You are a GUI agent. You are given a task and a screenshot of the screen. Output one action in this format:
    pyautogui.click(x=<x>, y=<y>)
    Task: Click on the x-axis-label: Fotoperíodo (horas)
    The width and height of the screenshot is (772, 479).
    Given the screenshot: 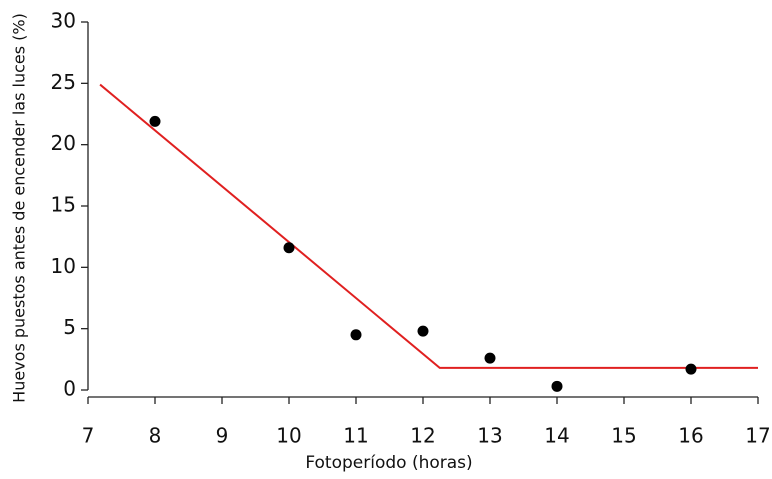 What is the action you would take?
    pyautogui.click(x=388, y=463)
    